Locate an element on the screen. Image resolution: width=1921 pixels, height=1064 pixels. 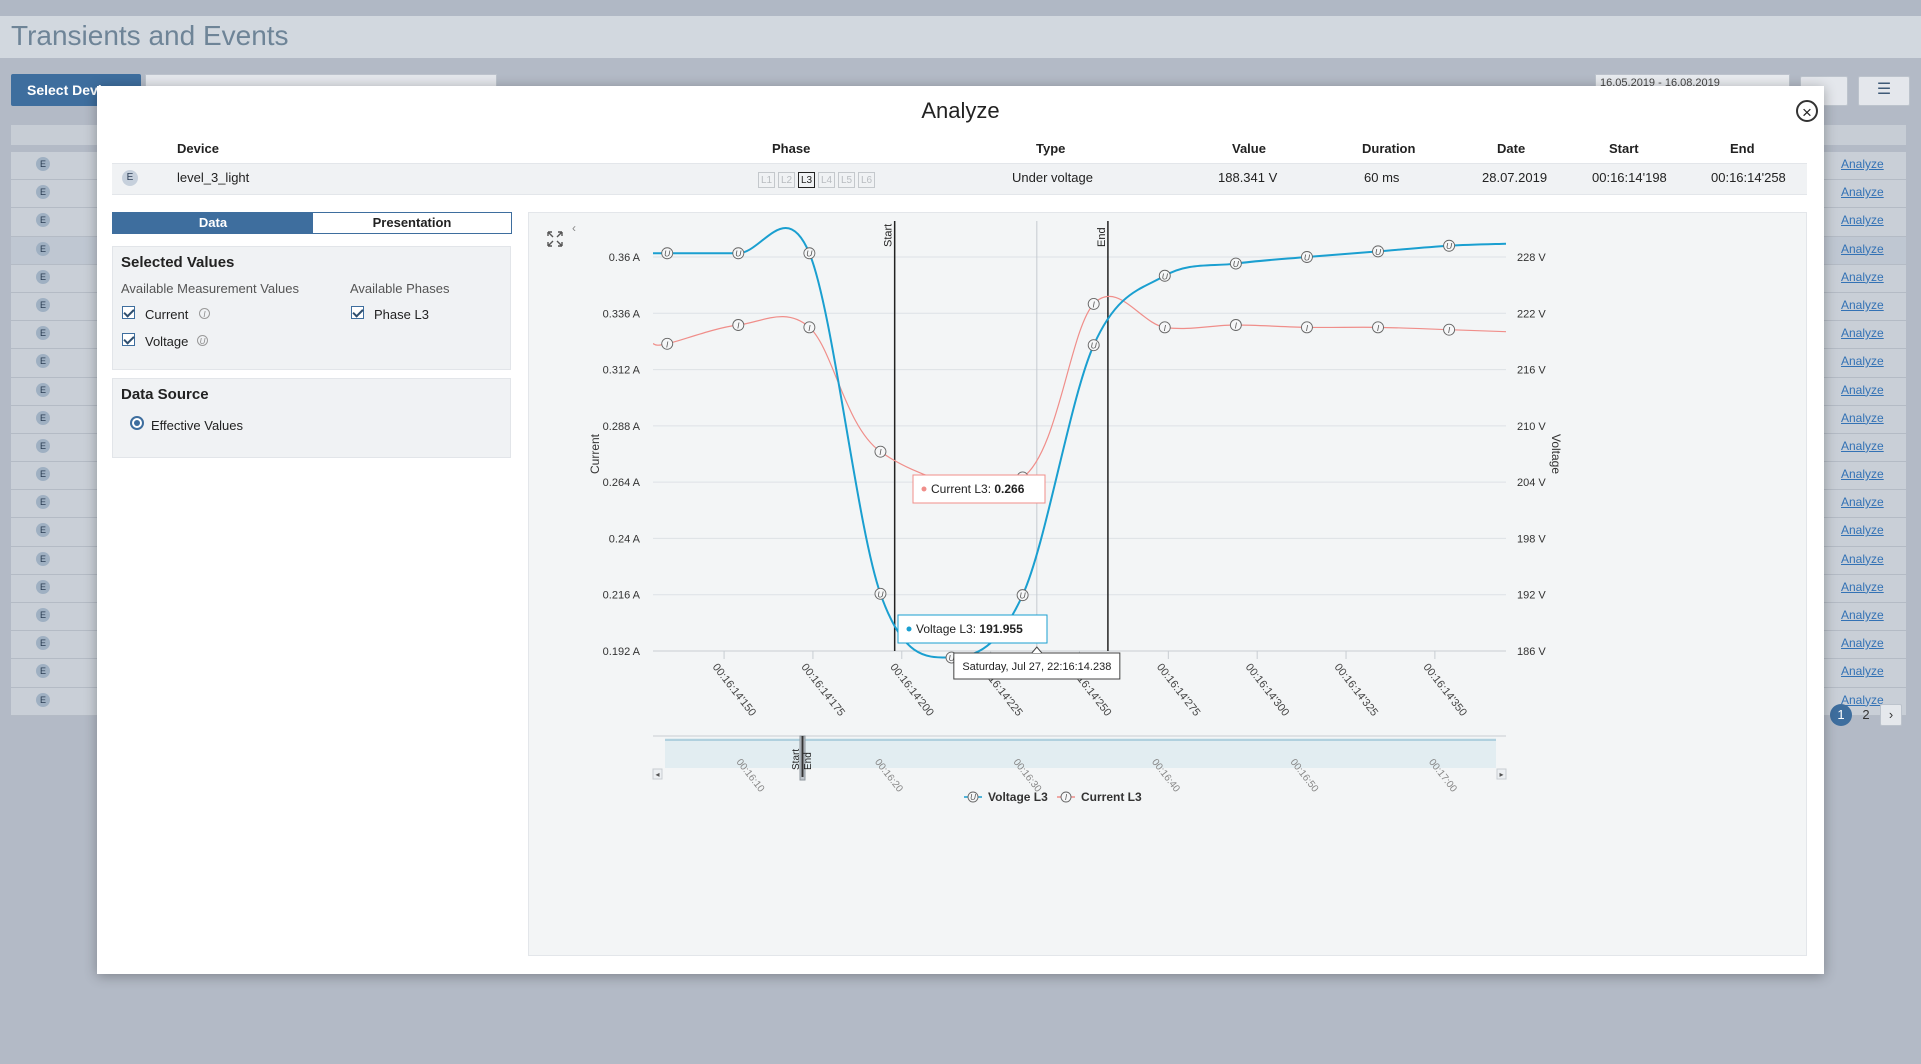
crosshair-label: Saturday, Jul 27, 22:16:14.238 is located at coordinates (1036, 667).